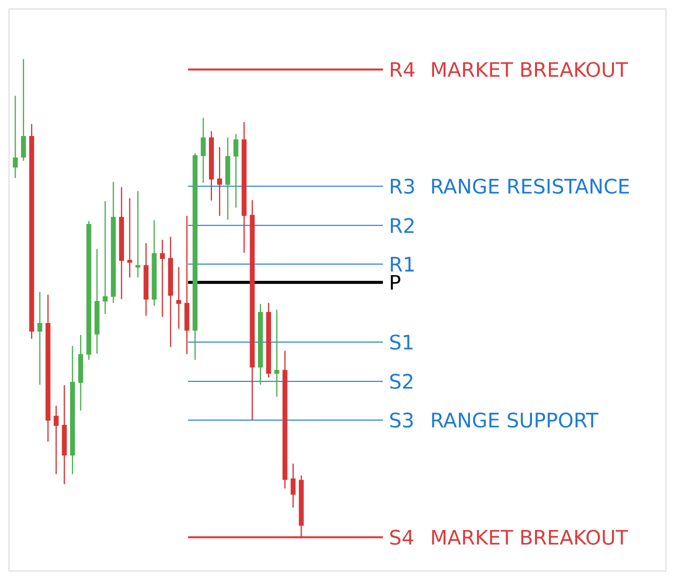 The width and height of the screenshot is (675, 582). What do you see at coordinates (401, 342) in the screenshot?
I see `ref-line-label: S1` at bounding box center [401, 342].